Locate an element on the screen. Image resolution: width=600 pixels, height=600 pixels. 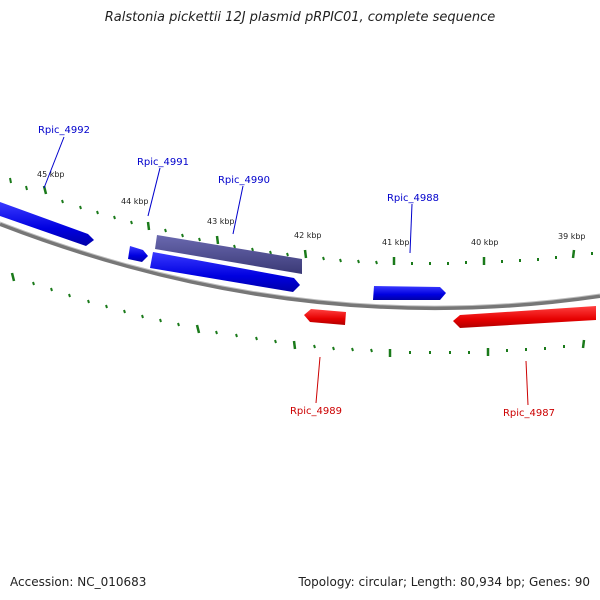
gene-label-rpic-4990: Rpic_4990 is located at coordinates (244, 180).